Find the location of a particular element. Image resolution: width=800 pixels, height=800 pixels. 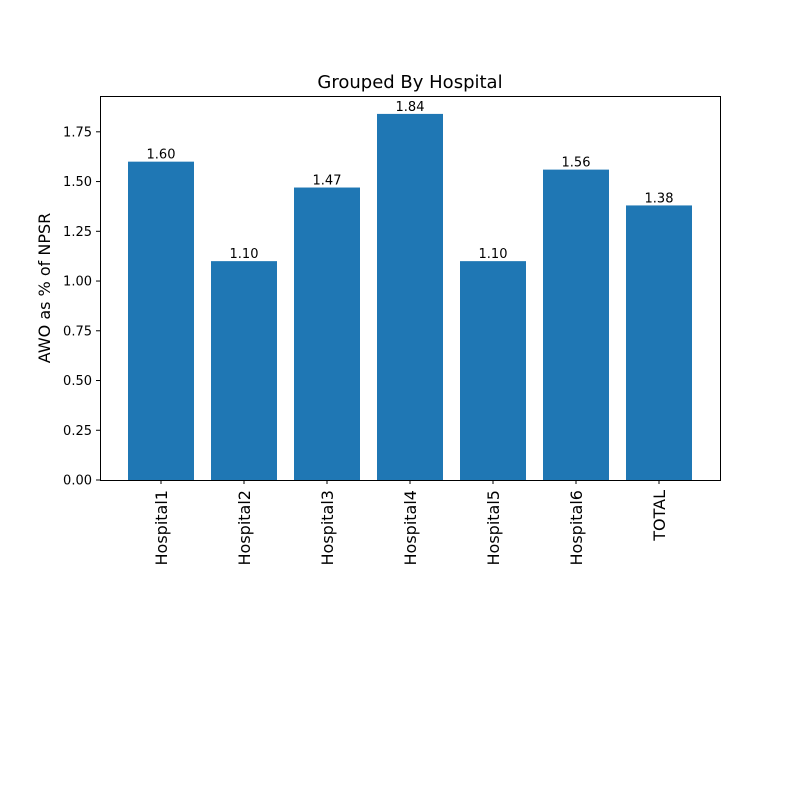

x-tick-label-hospital2: Hospital2 is located at coordinates (244, 527).